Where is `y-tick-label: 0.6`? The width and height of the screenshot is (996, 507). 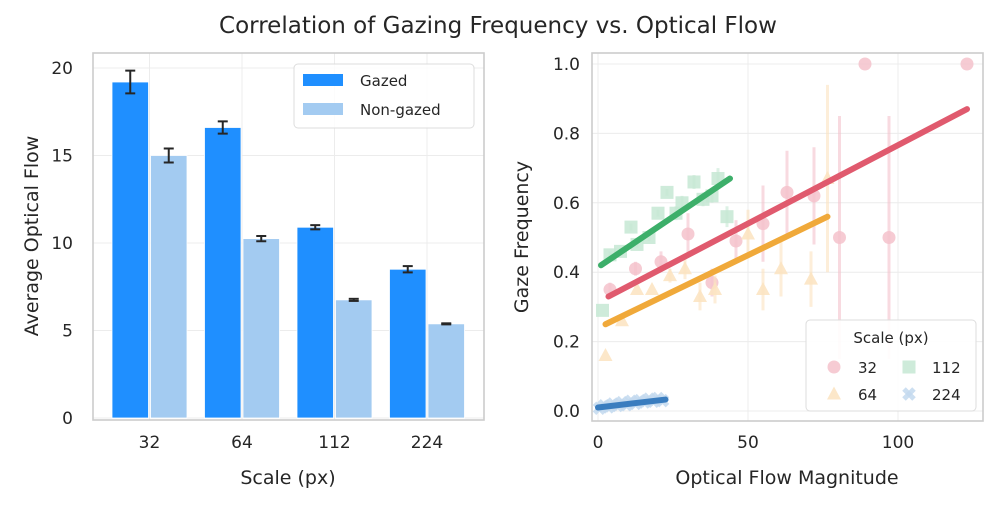
y-tick-label: 0.6 is located at coordinates (566, 204).